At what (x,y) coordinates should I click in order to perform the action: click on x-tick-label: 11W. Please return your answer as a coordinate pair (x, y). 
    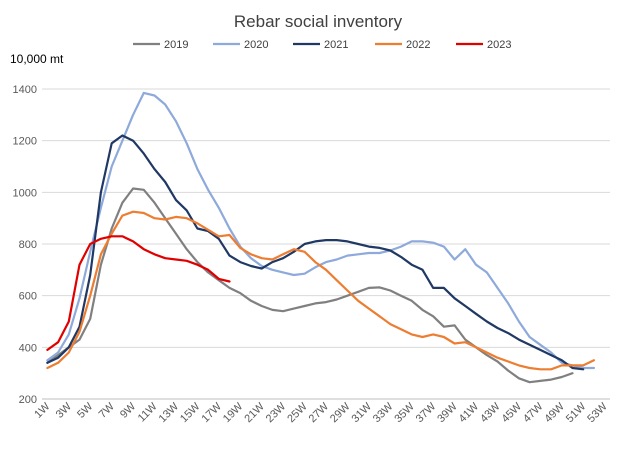
    Looking at the image, I should click on (148, 412).